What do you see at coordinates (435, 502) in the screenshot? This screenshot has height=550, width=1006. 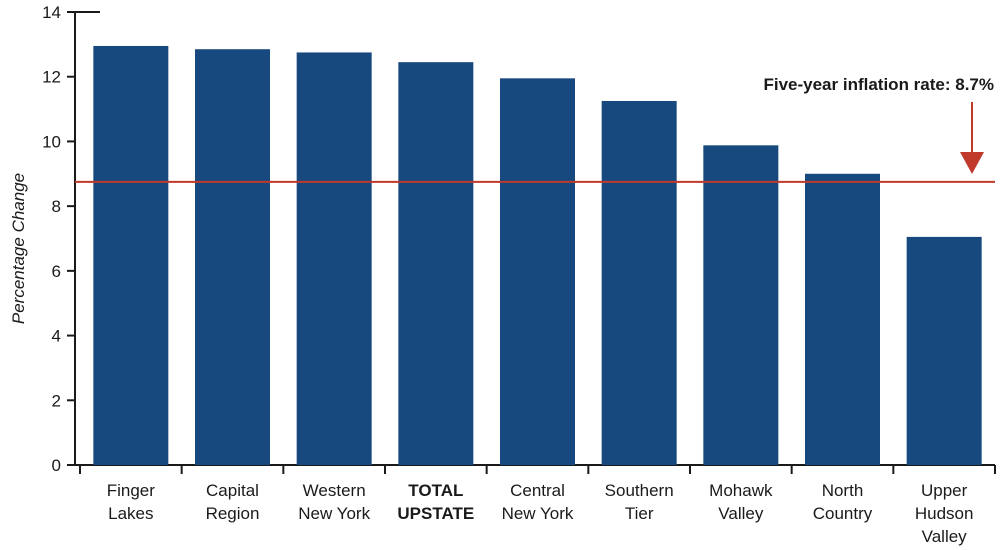 I see `x-tick-label: TOTAL UPSTATE` at bounding box center [435, 502].